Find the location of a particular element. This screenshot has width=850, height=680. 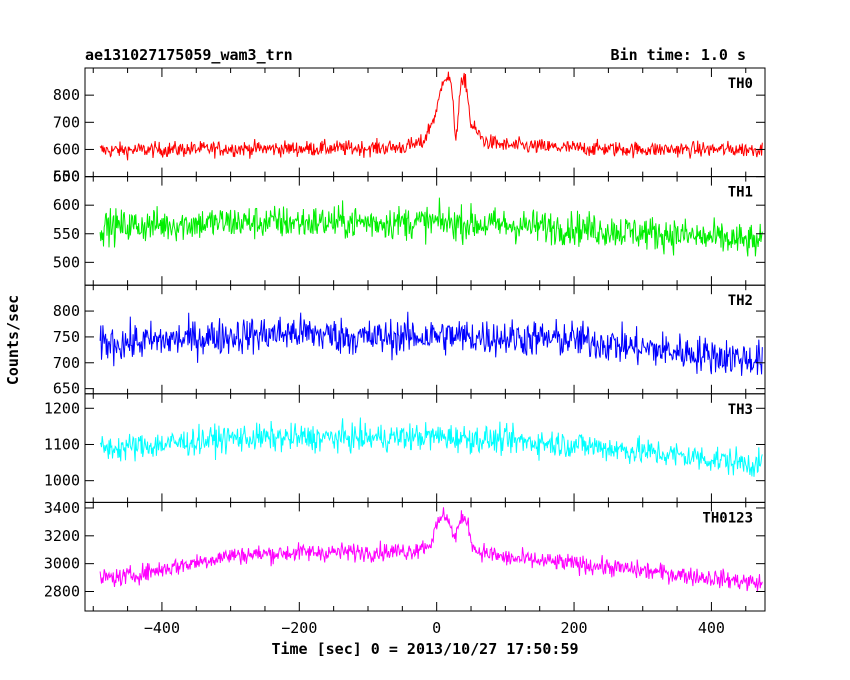

series-line-th1 is located at coordinates (431, 227).